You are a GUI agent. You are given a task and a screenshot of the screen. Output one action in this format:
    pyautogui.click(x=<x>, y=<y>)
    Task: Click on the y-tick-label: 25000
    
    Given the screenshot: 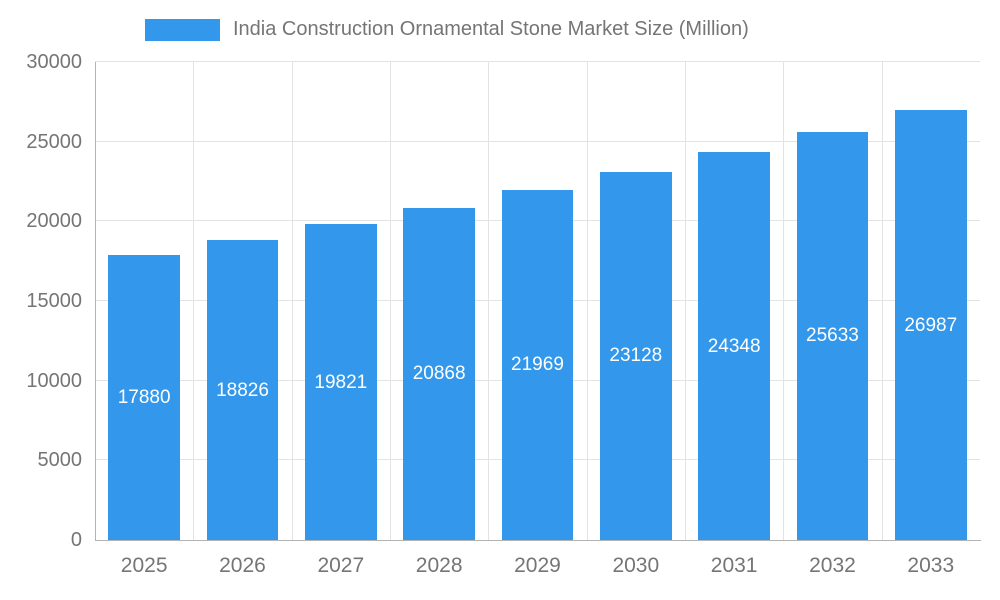 What is the action you would take?
    pyautogui.click(x=54, y=141)
    